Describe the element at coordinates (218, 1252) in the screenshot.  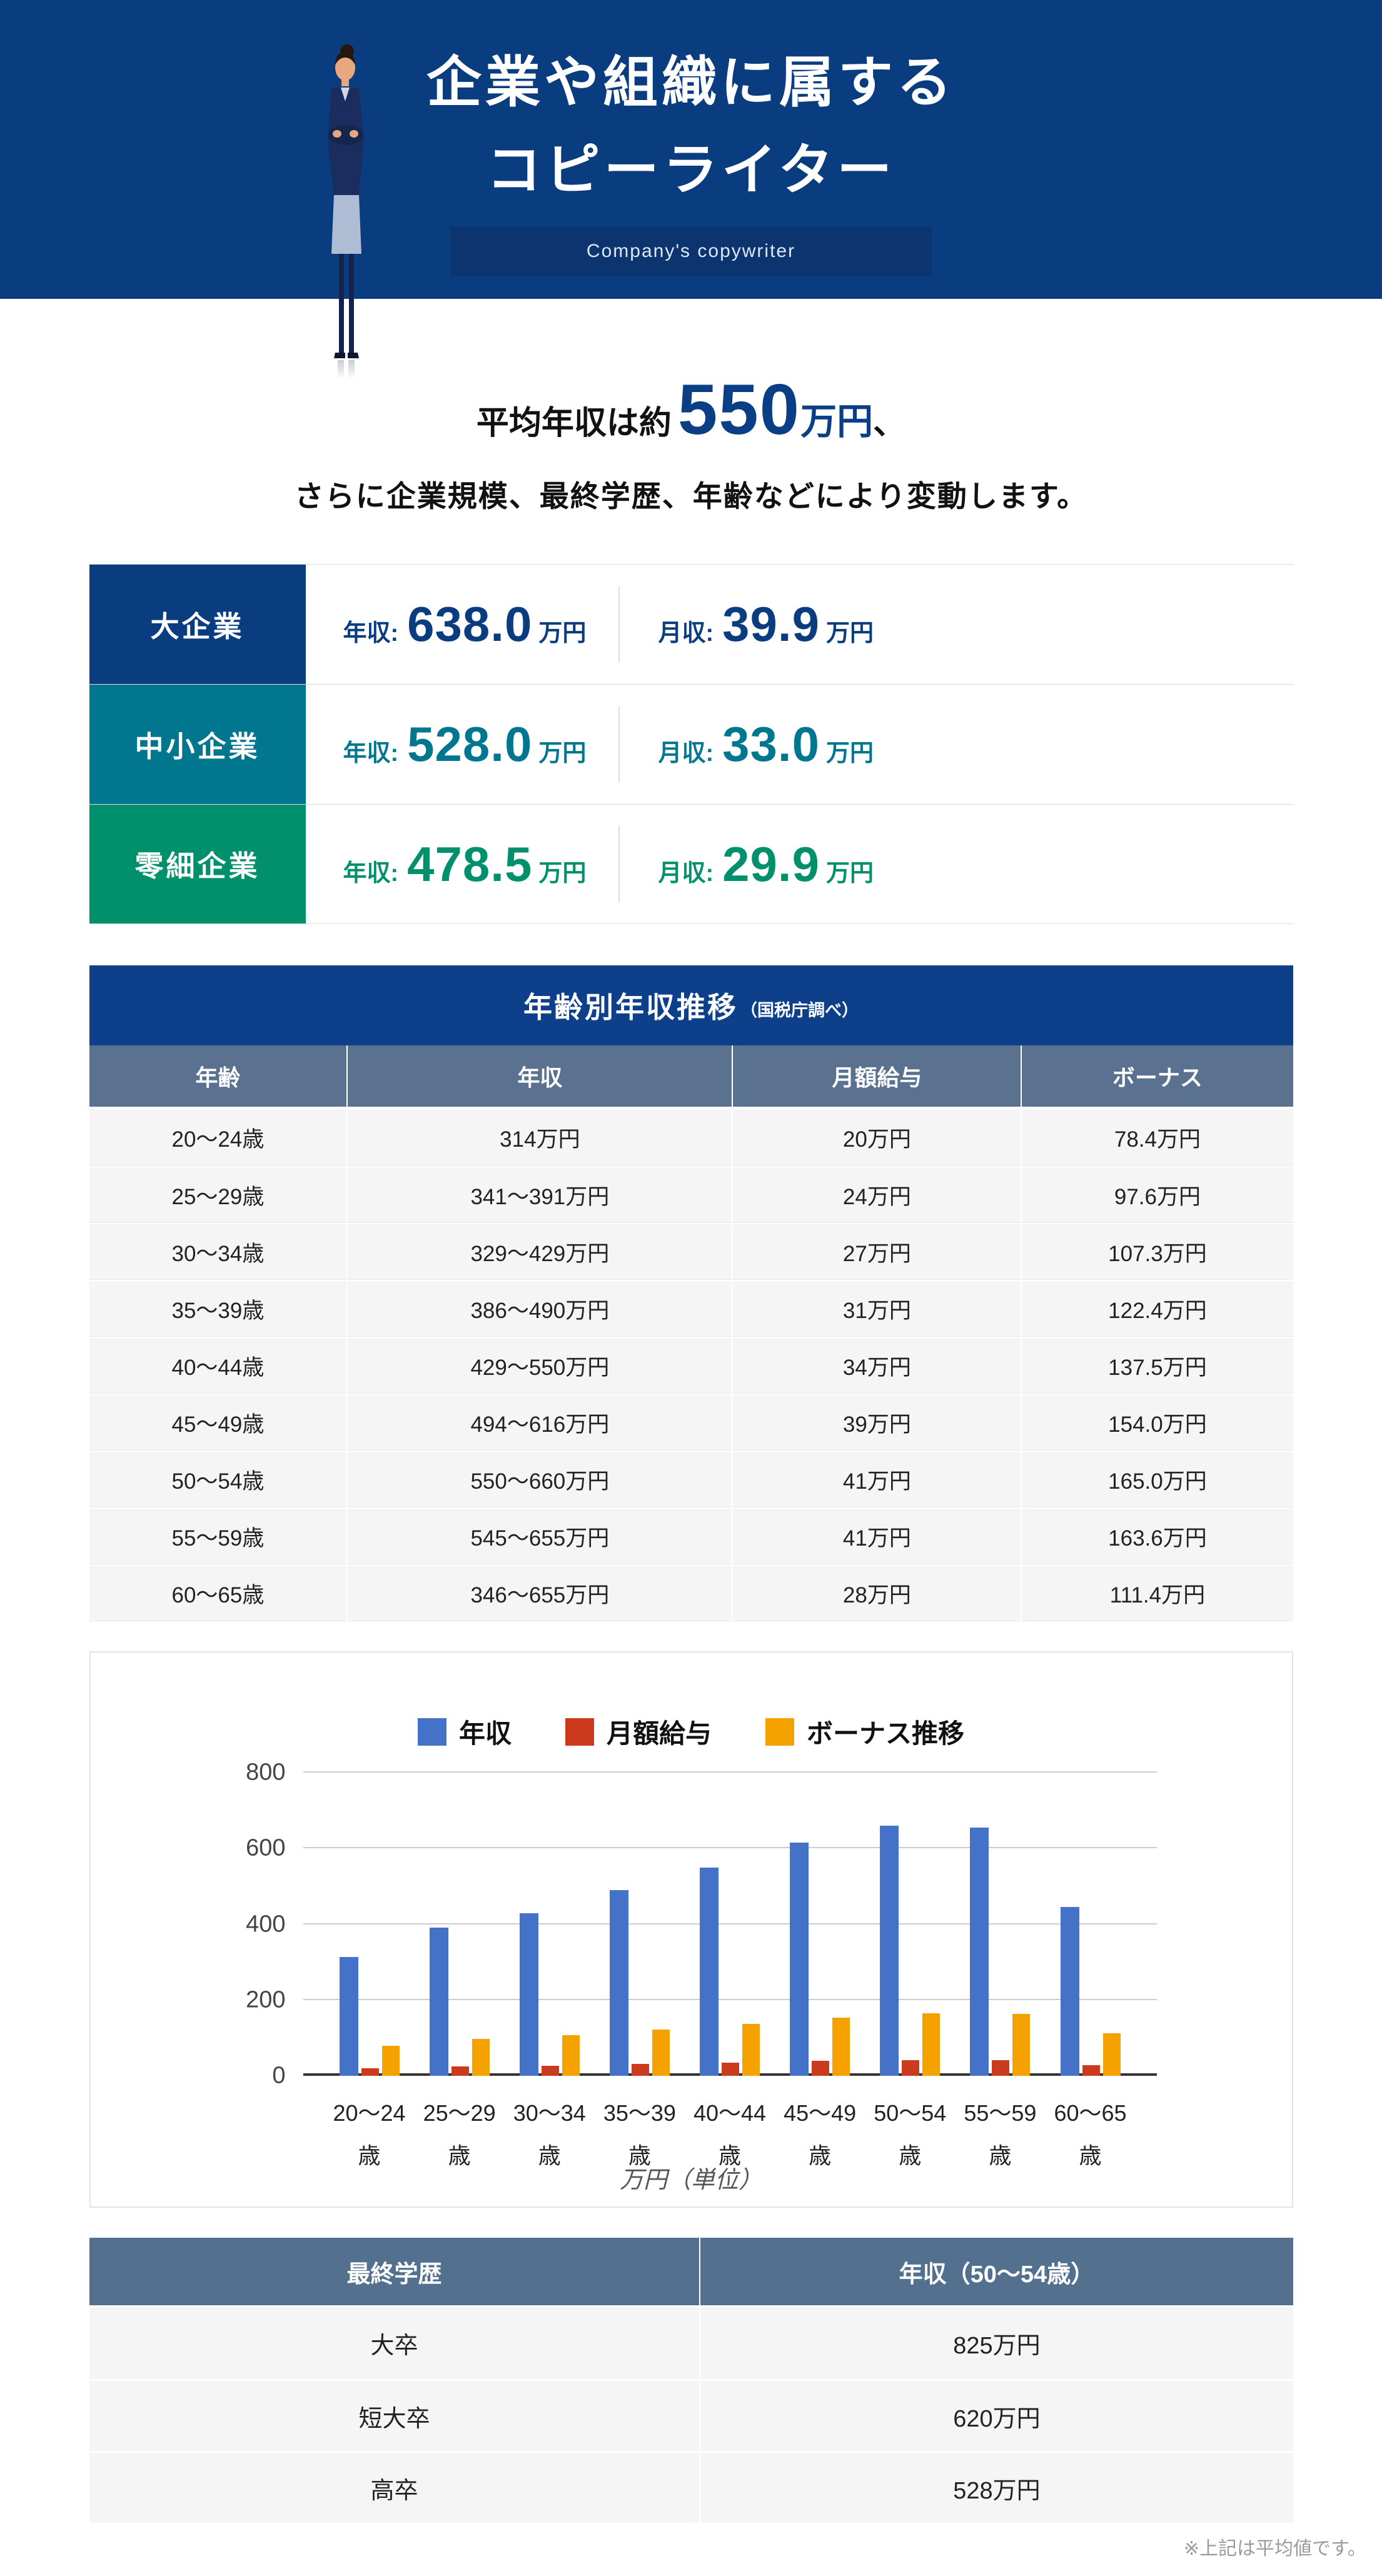
I see `table-cell: 30〜34歳` at that location.